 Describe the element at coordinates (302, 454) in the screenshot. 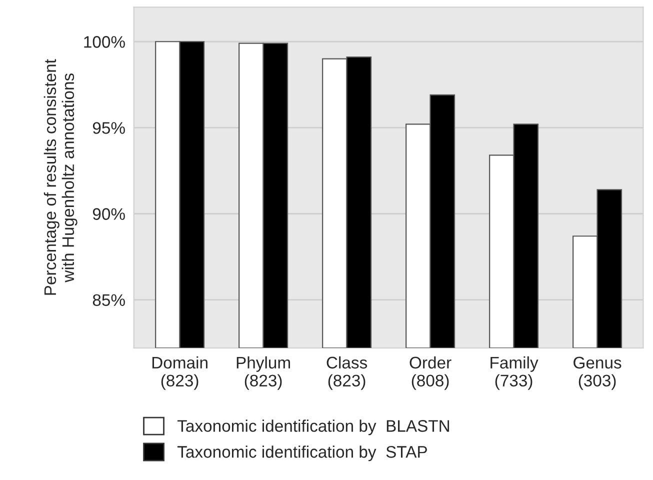

I see `legend-label: Taxonomic identification by STAP` at that location.